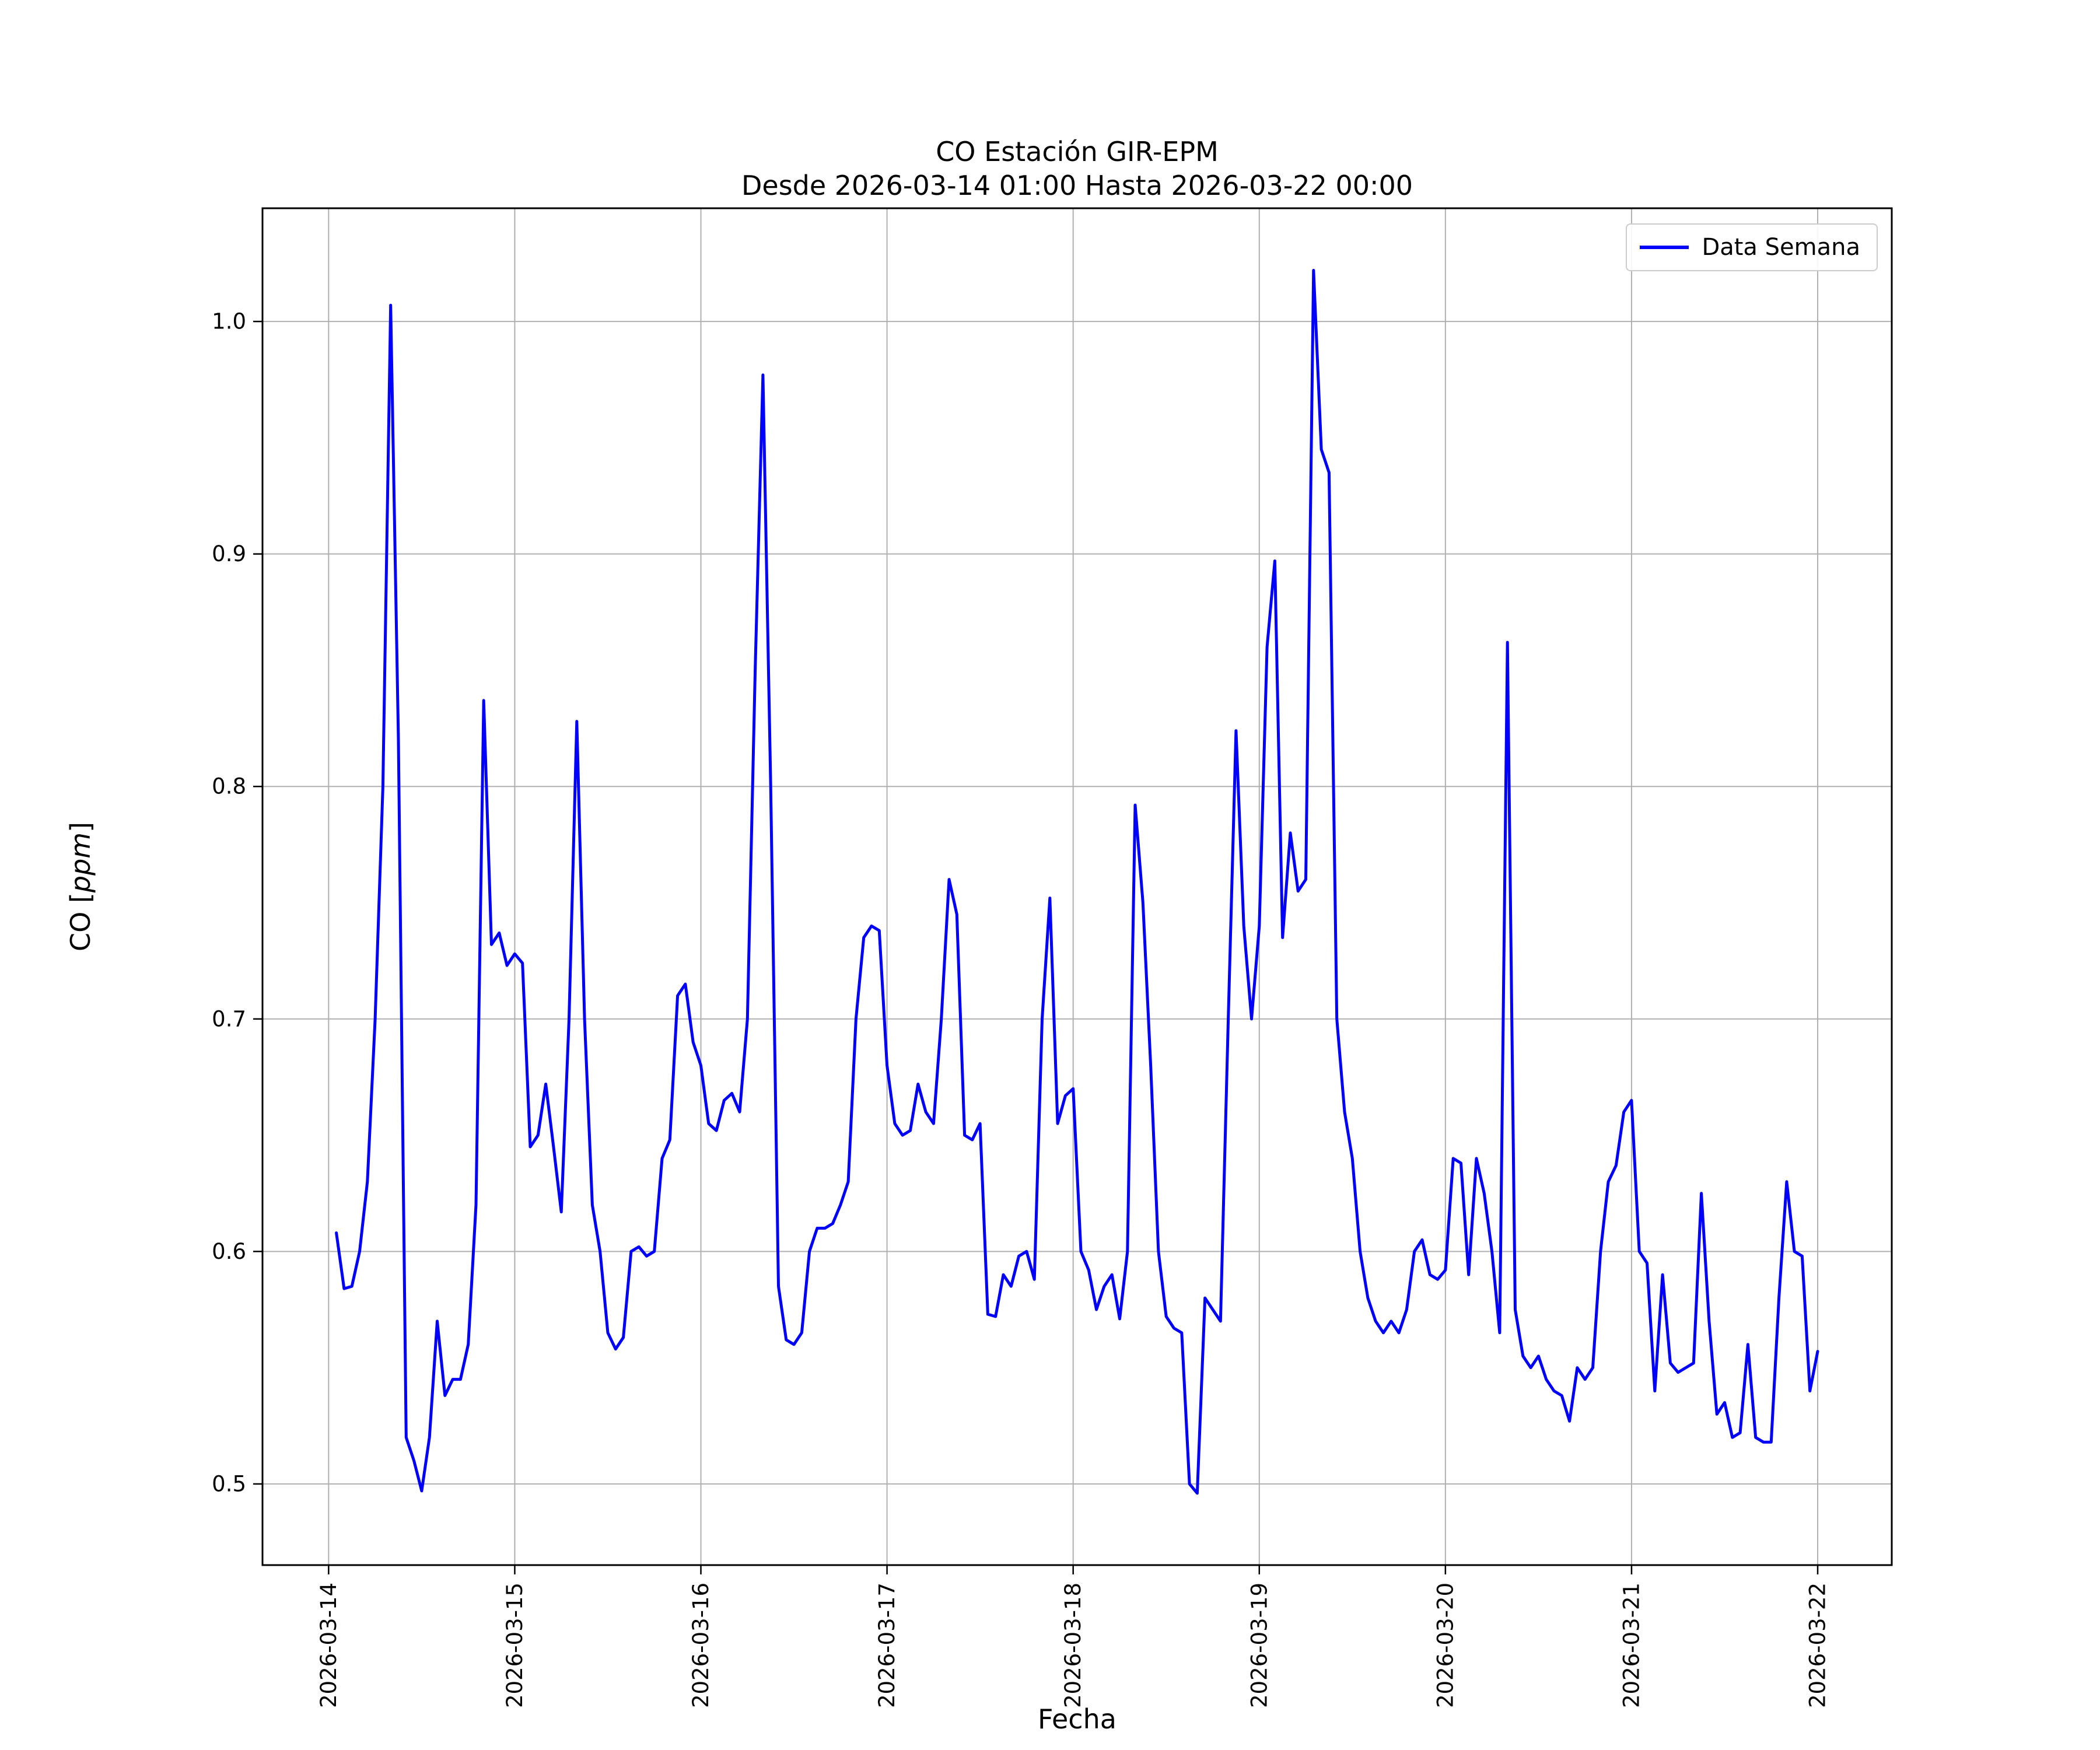  What do you see at coordinates (1818, 1645) in the screenshot?
I see `x-tick-label: 2026-03-22` at bounding box center [1818, 1645].